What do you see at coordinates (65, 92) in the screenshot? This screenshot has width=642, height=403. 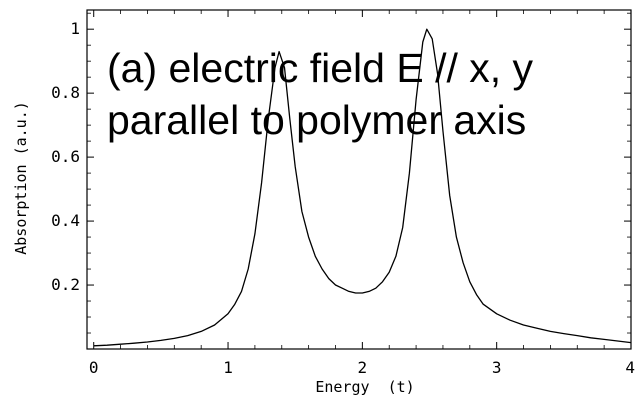 I see `y-tick-label: 0.8` at bounding box center [65, 92].